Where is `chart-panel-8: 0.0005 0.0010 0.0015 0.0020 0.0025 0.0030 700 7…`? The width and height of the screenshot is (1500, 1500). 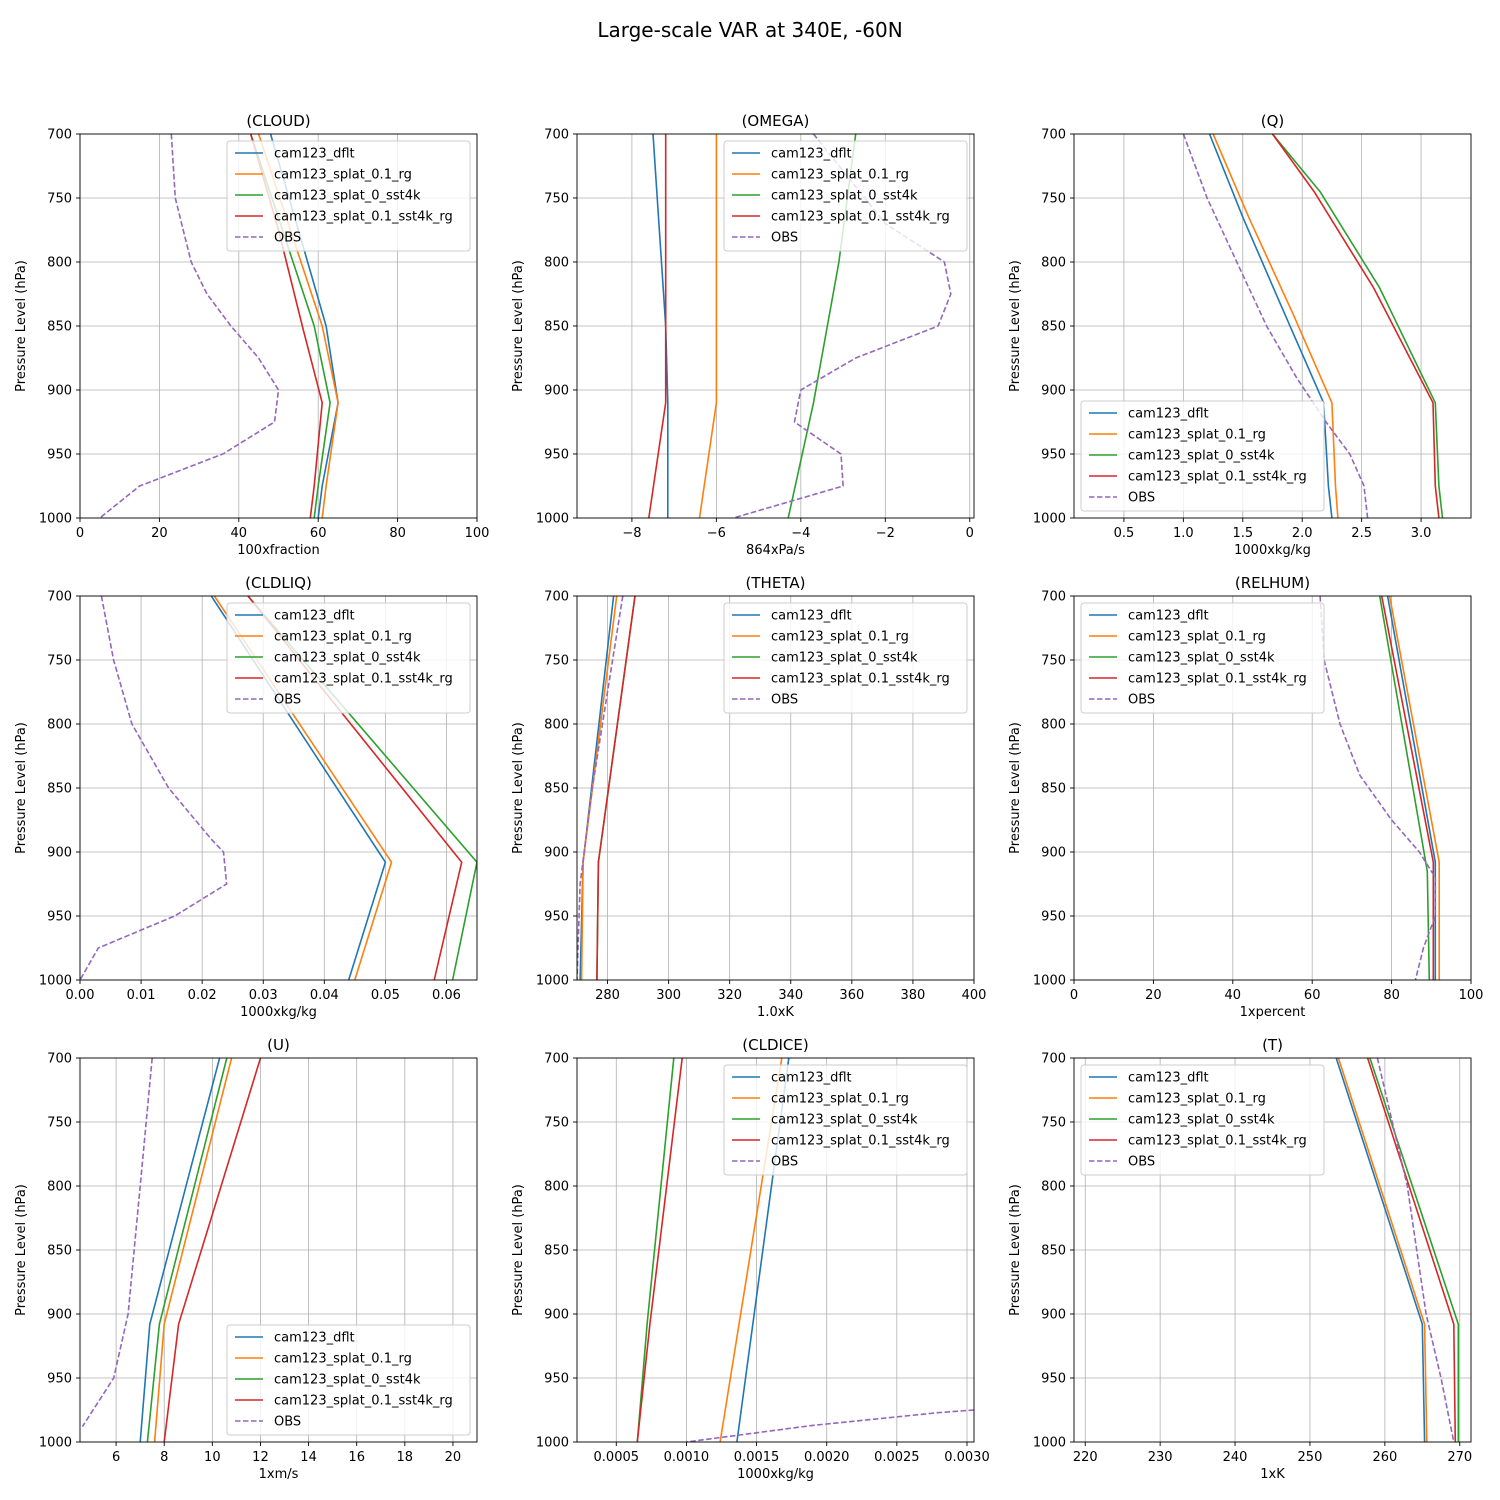 chart-panel-8: 0.0005 0.0010 0.0015 0.0020 0.0025 0.0030 700 7… is located at coordinates (750, 1259).